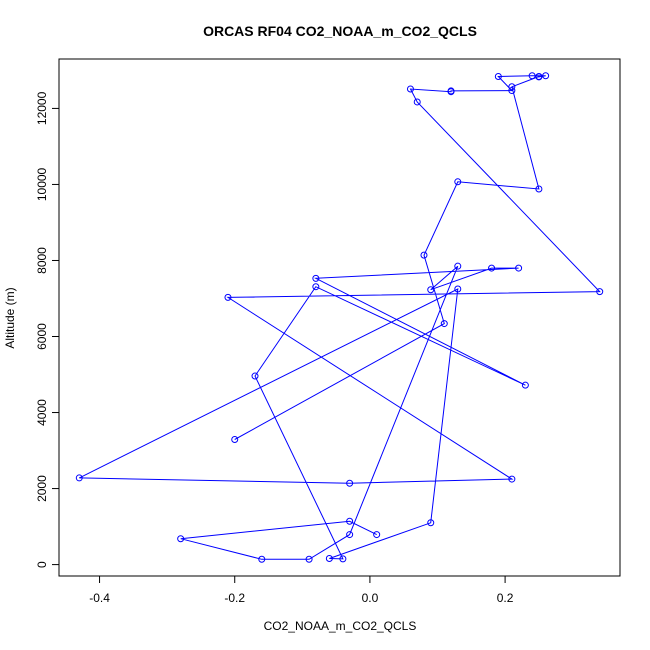 The image size is (650, 650). I want to click on chart-title: ORCAS RF04 CO2_NOAA_m_CO2_QCLS, so click(340, 31).